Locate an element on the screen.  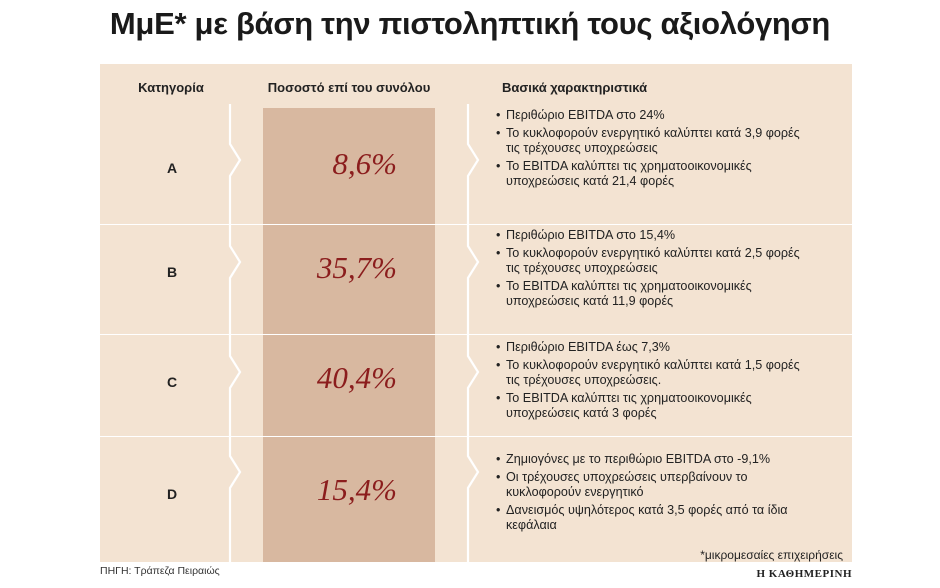
publisher-logo: Η ΚΑΘΗΜΕΡΙΝΗ is located at coordinates (804, 574).